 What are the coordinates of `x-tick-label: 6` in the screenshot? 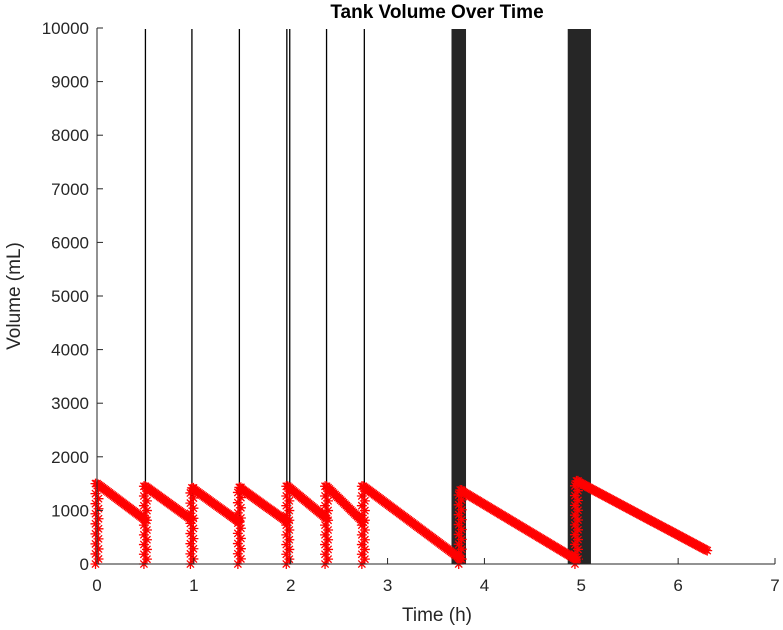 It's located at (677, 585).